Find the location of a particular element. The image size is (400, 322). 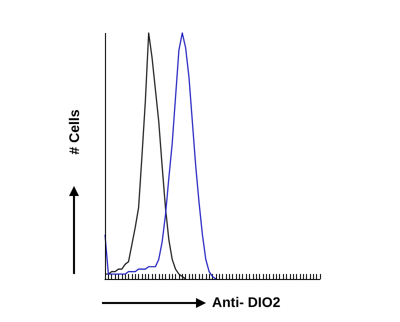

x-axis-title: Anti- DIO2 is located at coordinates (246, 302).